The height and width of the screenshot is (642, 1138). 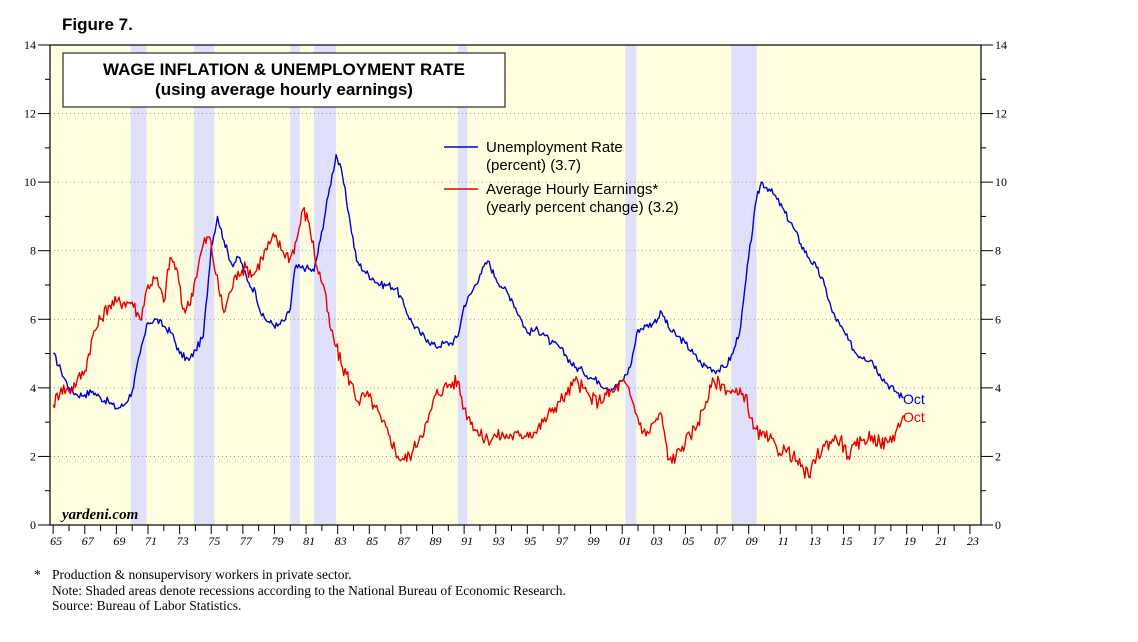 What do you see at coordinates (467, 541) in the screenshot?
I see `x-tick-label-91: 91` at bounding box center [467, 541].